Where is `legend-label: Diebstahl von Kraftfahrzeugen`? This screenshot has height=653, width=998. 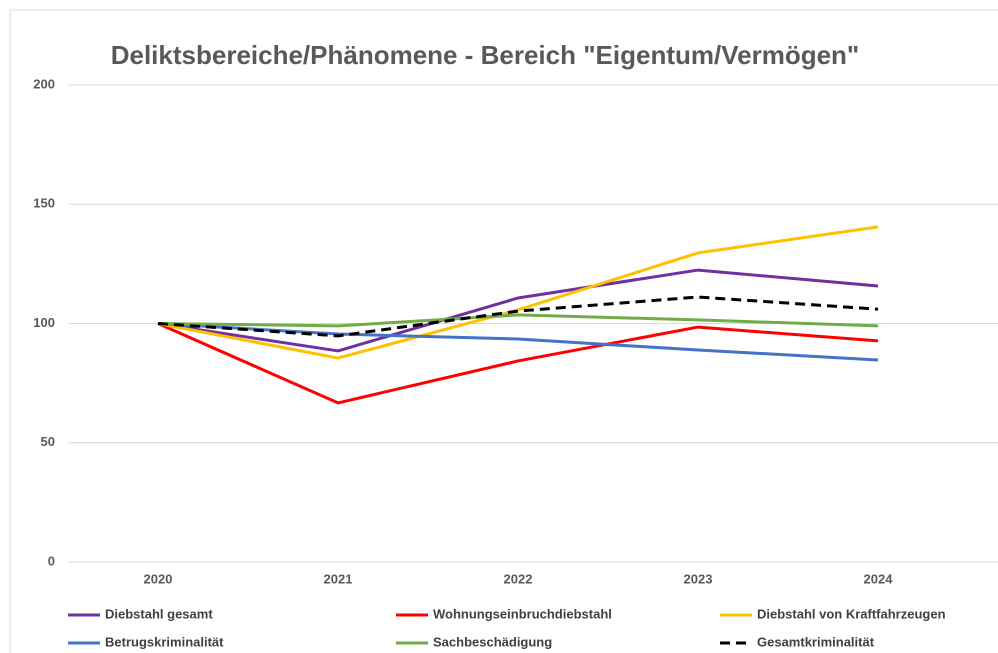
legend-label: Diebstahl von Kraftfahrzeugen is located at coordinates (851, 613).